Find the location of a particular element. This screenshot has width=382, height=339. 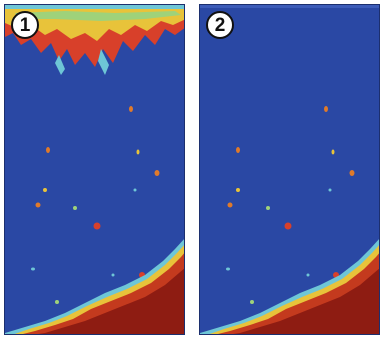

surface-line is located at coordinates (289, 6).